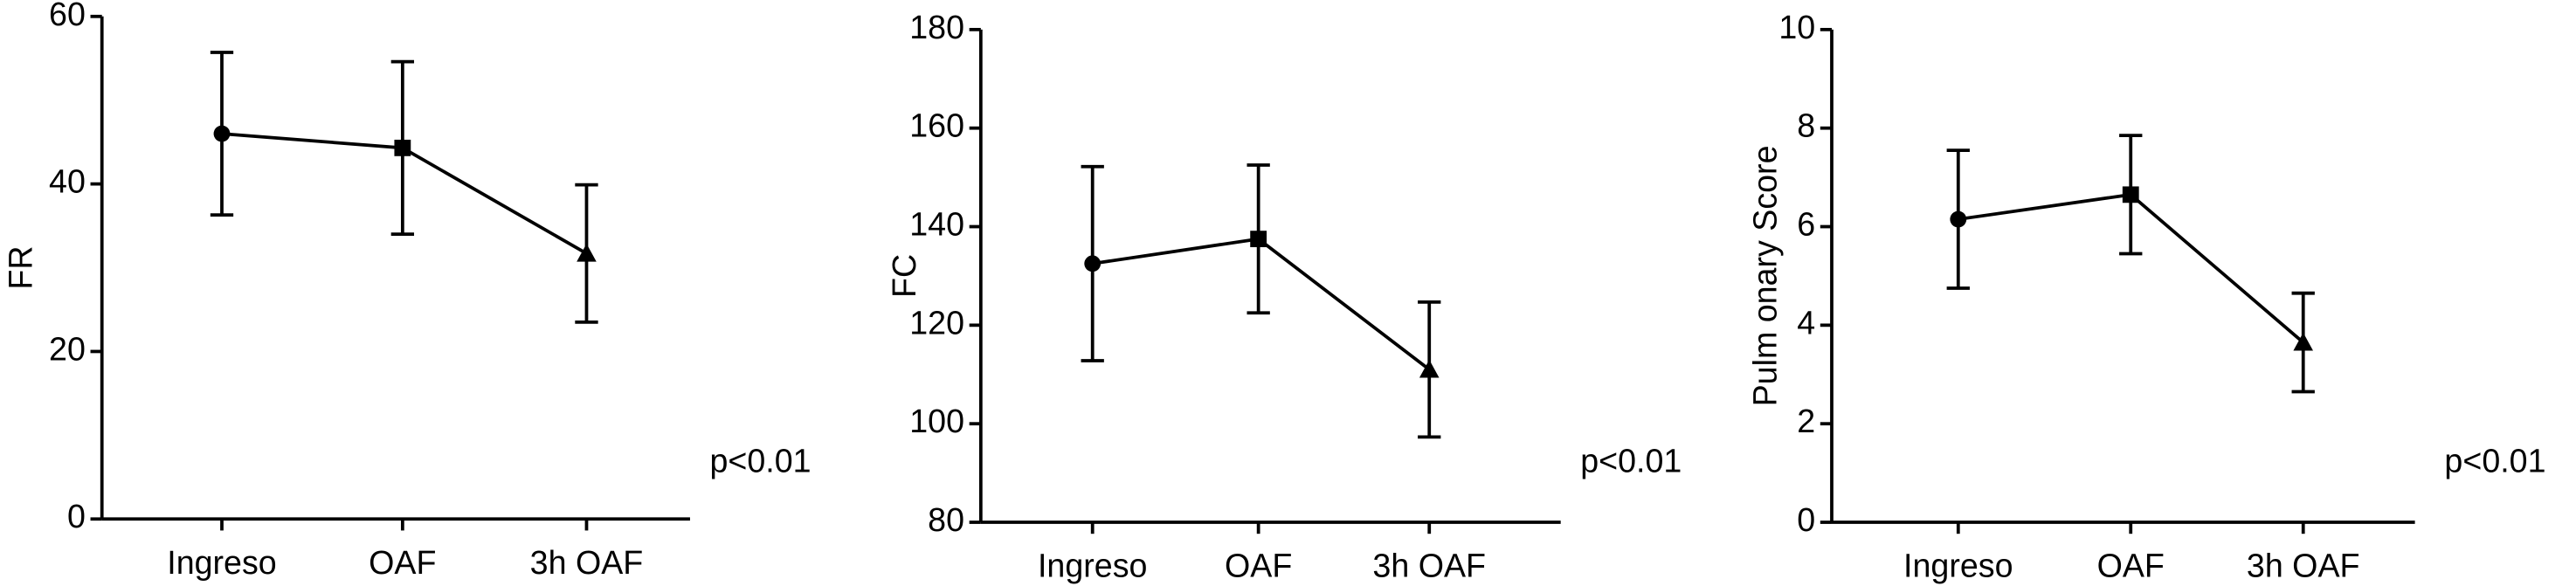  I want to click on y-tick-label: 2, so click(1806, 421).